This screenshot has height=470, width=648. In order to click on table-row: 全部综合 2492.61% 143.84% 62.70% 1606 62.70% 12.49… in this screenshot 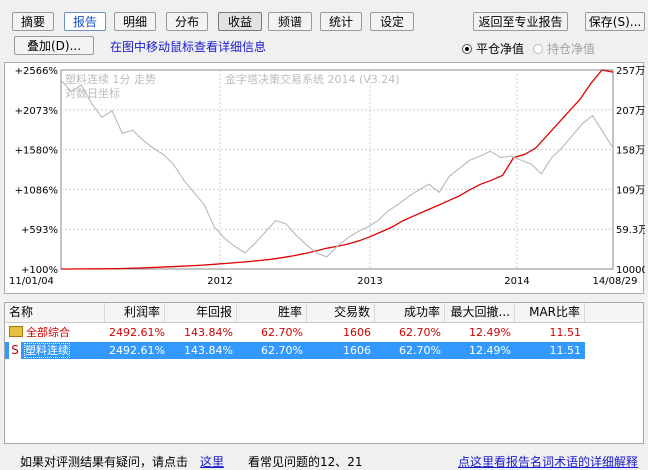, I will do `click(295, 332)`.